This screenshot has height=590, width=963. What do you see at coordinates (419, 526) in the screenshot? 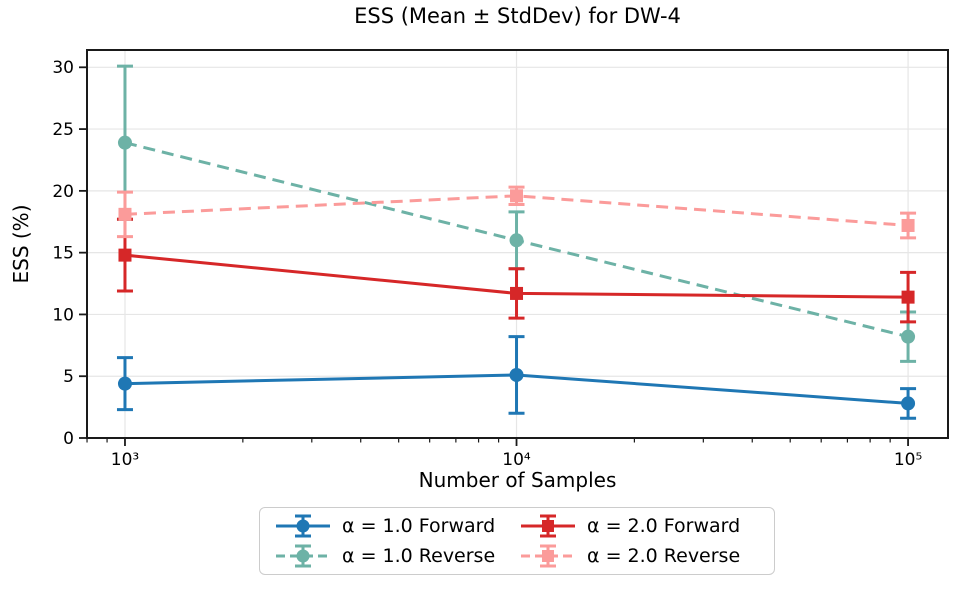
I see `legend-label: α = 1.0 Forward` at bounding box center [419, 526].